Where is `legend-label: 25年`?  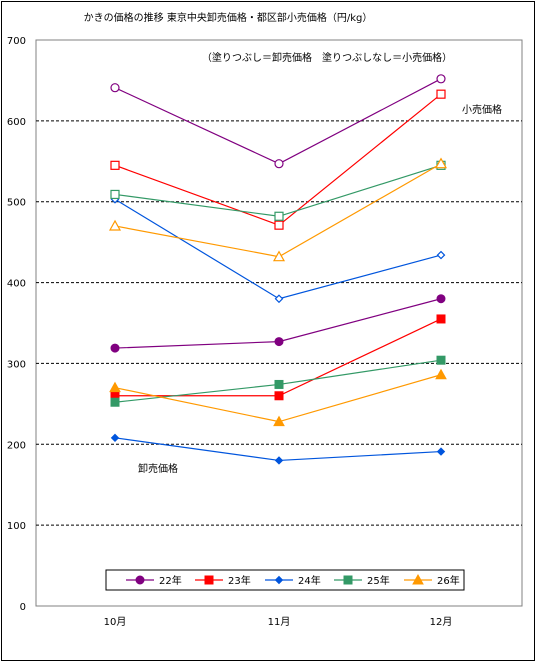 legend-label: 25年 is located at coordinates (378, 580).